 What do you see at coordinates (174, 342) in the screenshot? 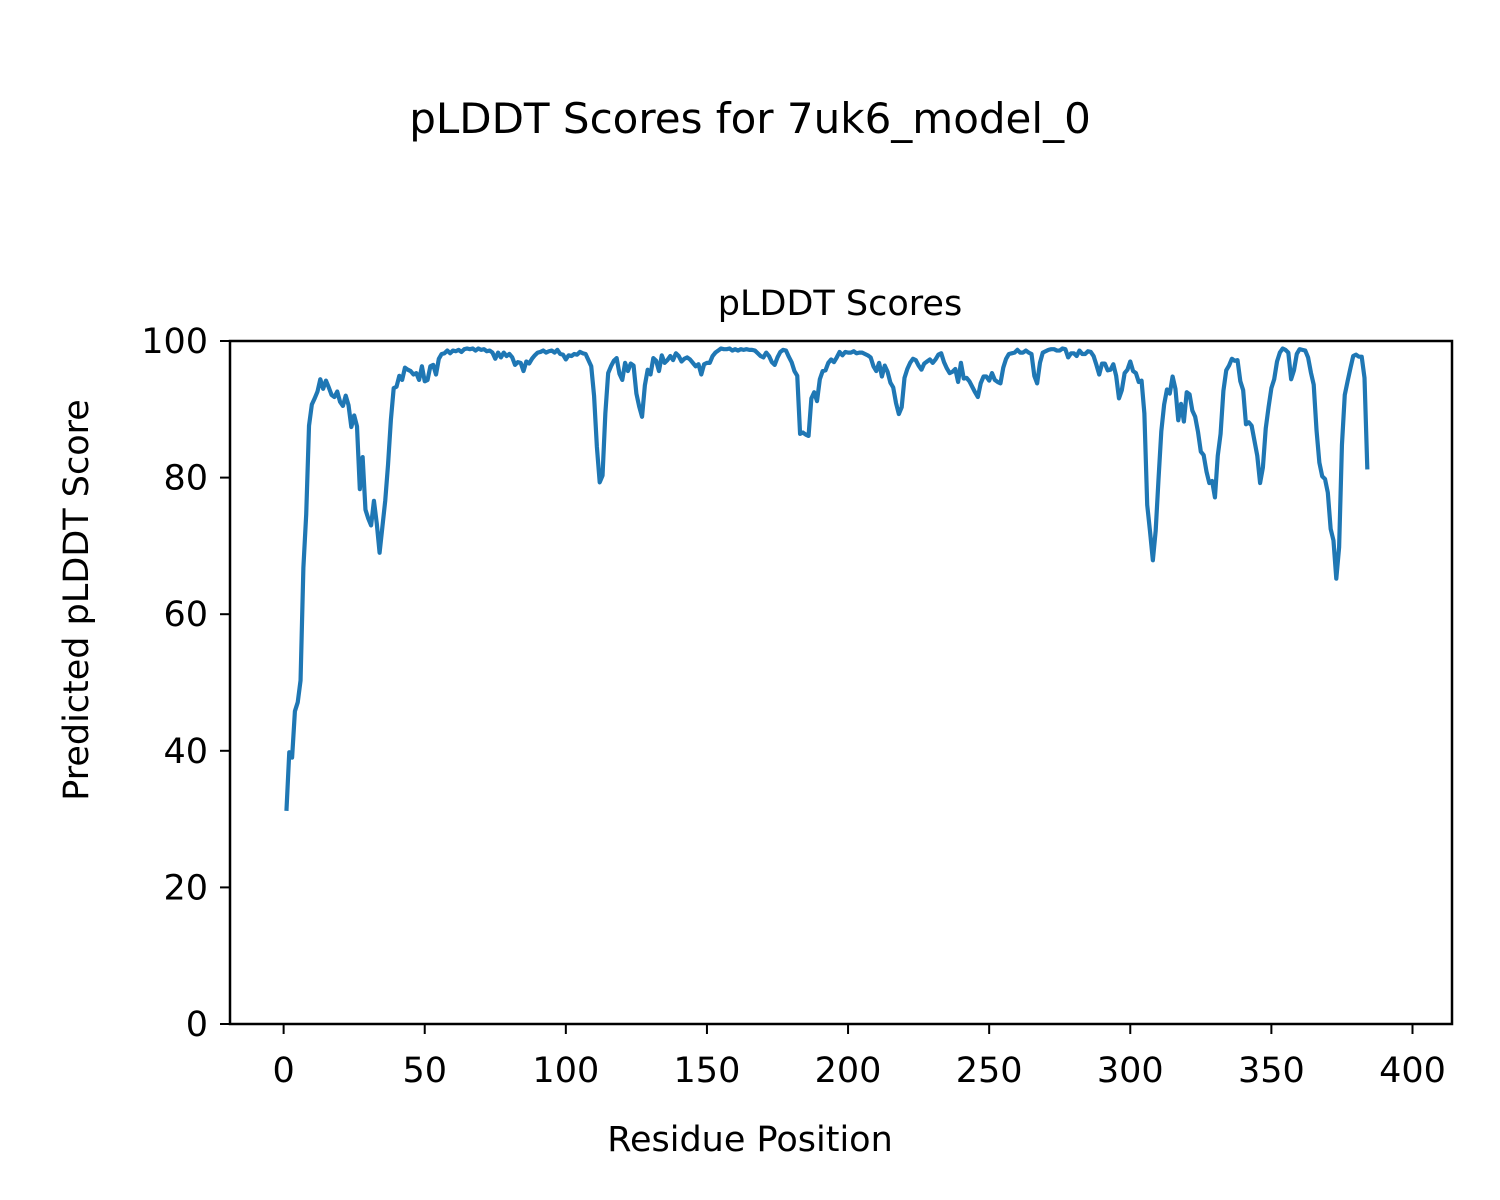
I see `y-tick-label: 100` at bounding box center [174, 342].